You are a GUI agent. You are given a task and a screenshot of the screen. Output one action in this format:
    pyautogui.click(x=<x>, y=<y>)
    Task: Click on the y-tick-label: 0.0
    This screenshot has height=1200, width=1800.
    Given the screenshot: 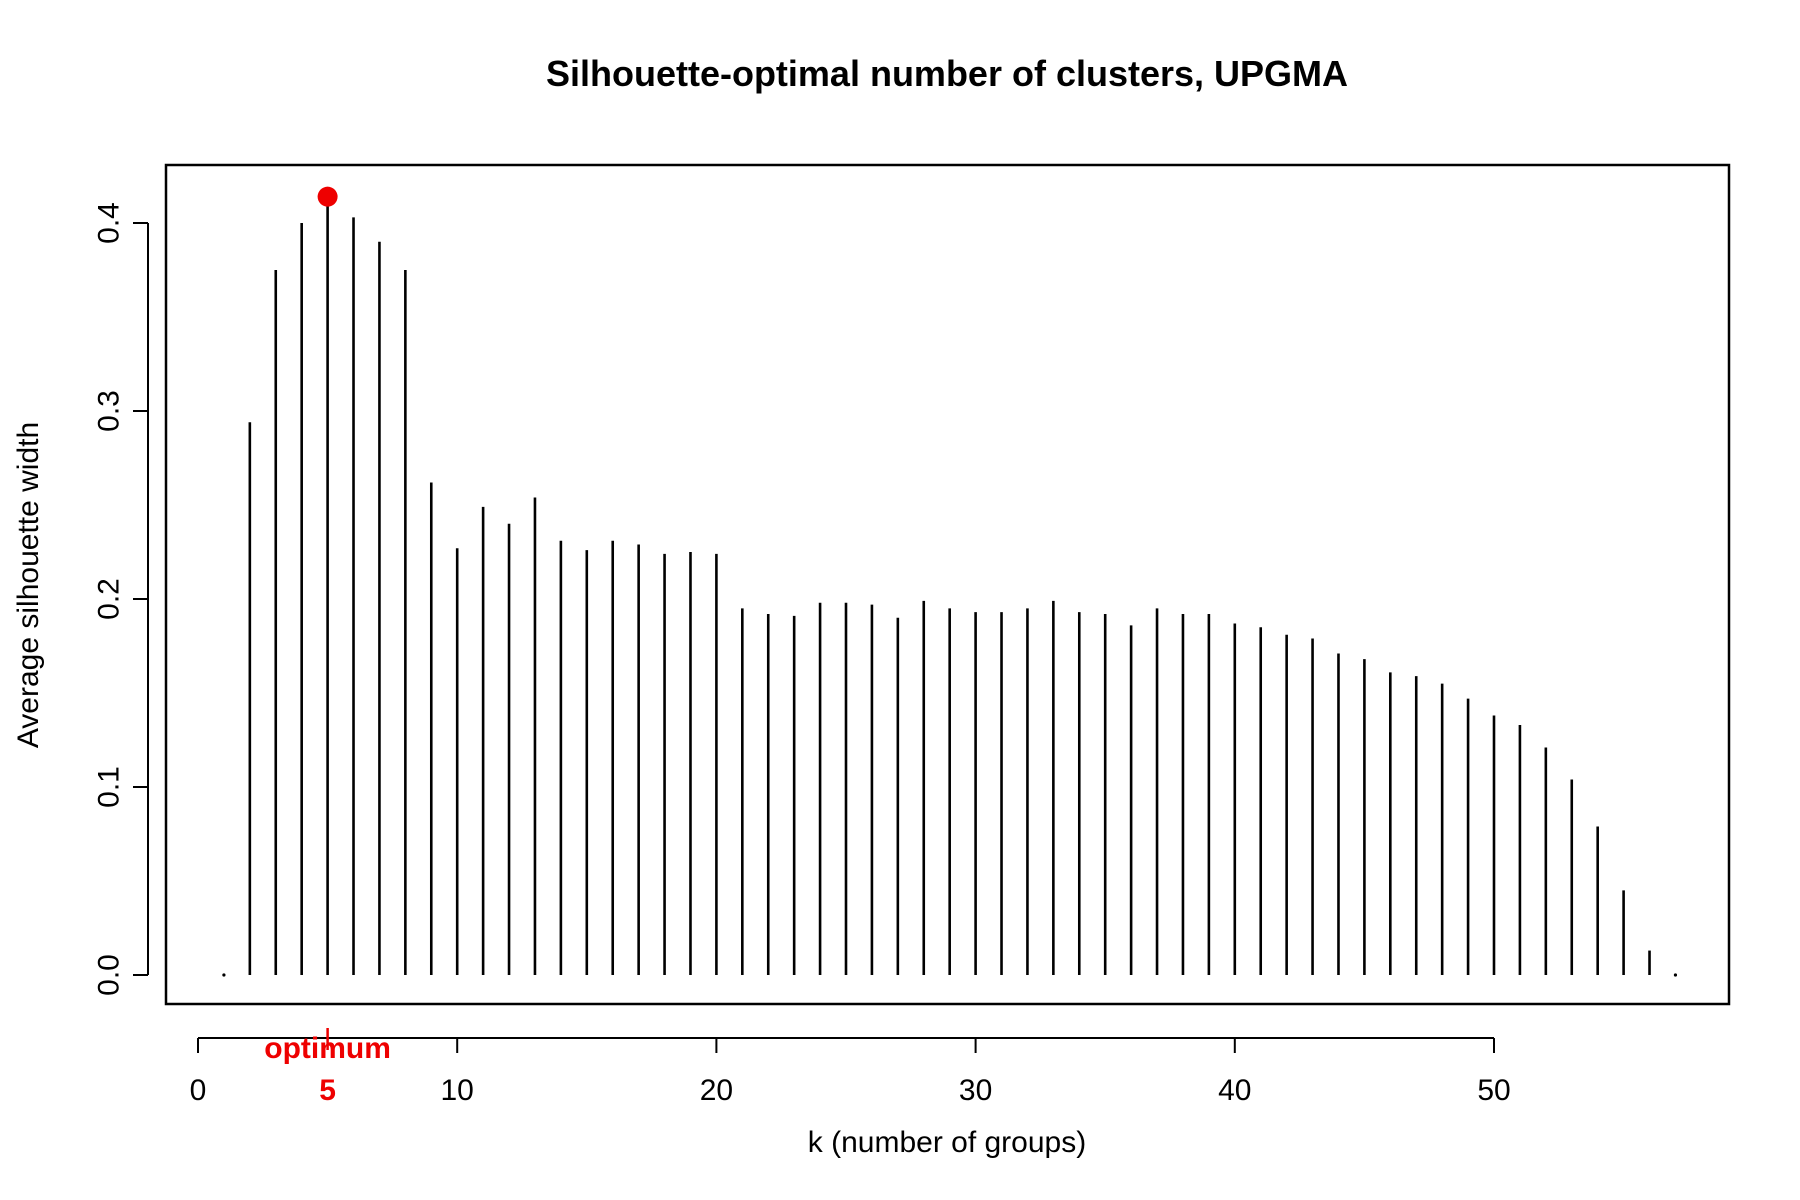 What is the action you would take?
    pyautogui.click(x=109, y=975)
    